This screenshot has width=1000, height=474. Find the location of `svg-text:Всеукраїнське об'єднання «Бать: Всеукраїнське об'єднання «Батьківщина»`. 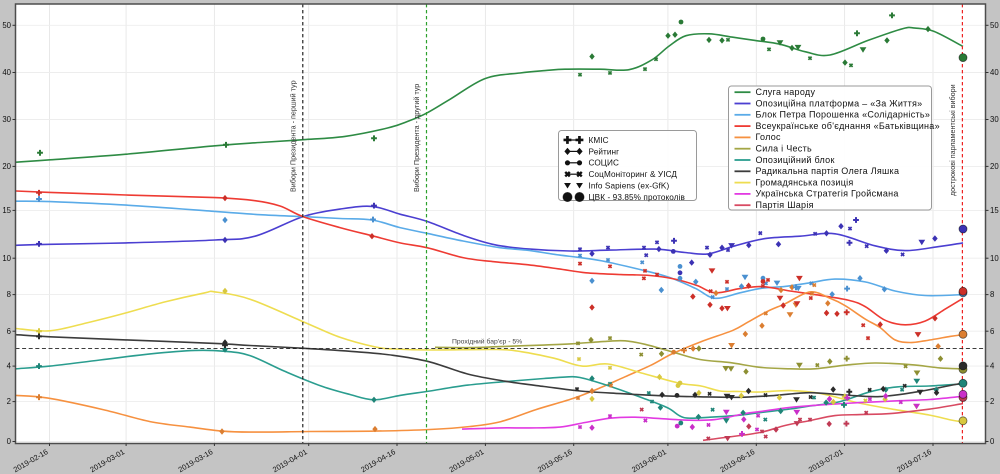

svg-text:Всеукраїнське об'єднання «Бать: Всеукраїнське об'єднання «Батьківщина» is located at coordinates (848, 126).